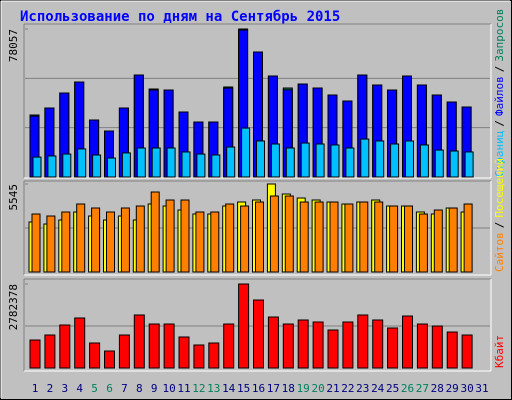  Describe the element at coordinates (50, 388) in the screenshot. I see `x-tick-label: 2` at that location.